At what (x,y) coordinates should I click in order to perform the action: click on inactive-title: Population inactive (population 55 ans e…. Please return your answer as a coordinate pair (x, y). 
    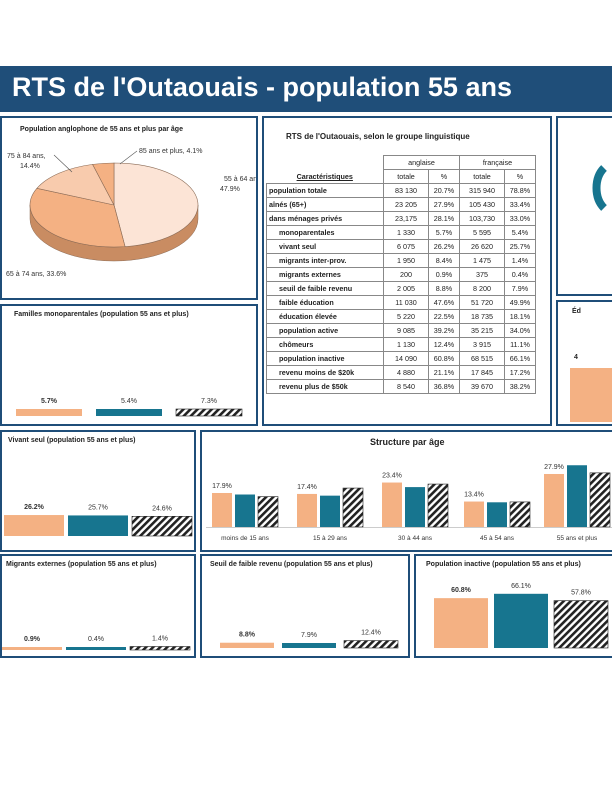
    Looking at the image, I should click on (503, 564).